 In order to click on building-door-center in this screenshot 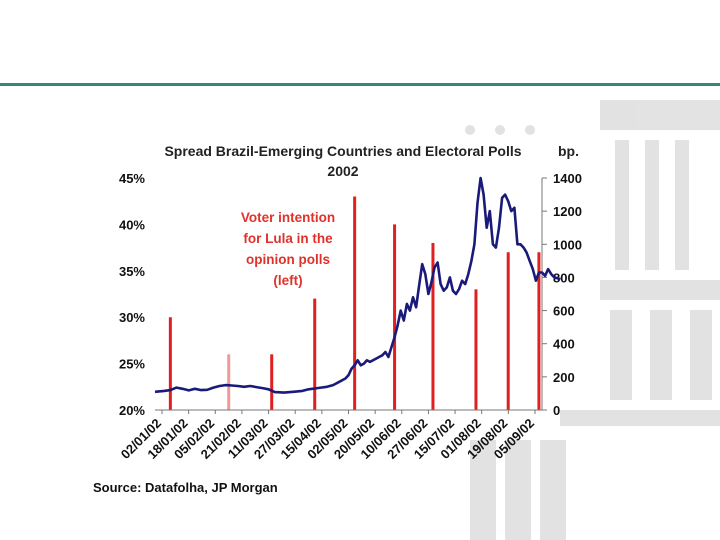, I will do `click(518, 490)`.